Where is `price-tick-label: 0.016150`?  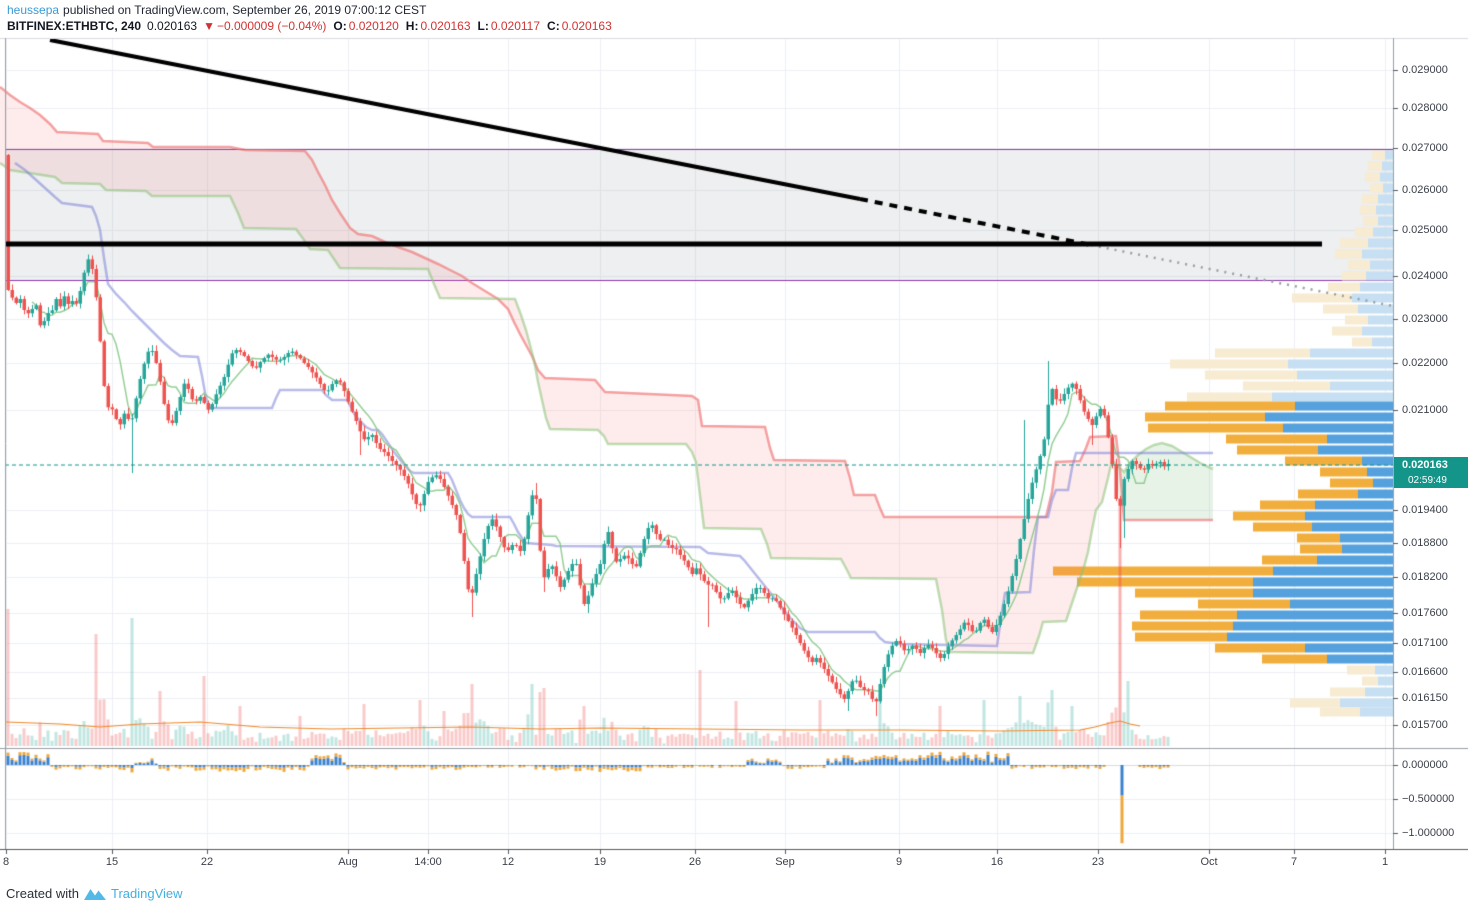 price-tick-label: 0.016150 is located at coordinates (1425, 698).